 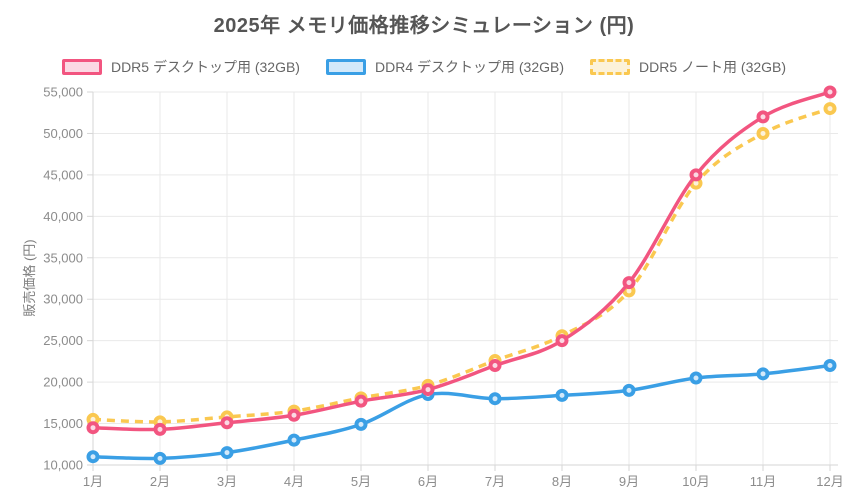 I want to click on x-tick-label: 4月, so click(x=294, y=481).